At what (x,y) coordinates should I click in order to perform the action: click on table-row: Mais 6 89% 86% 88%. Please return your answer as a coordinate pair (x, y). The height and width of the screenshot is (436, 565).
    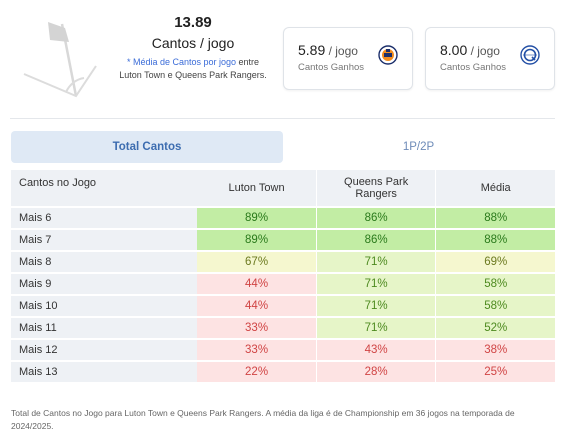
    Looking at the image, I should click on (283, 217).